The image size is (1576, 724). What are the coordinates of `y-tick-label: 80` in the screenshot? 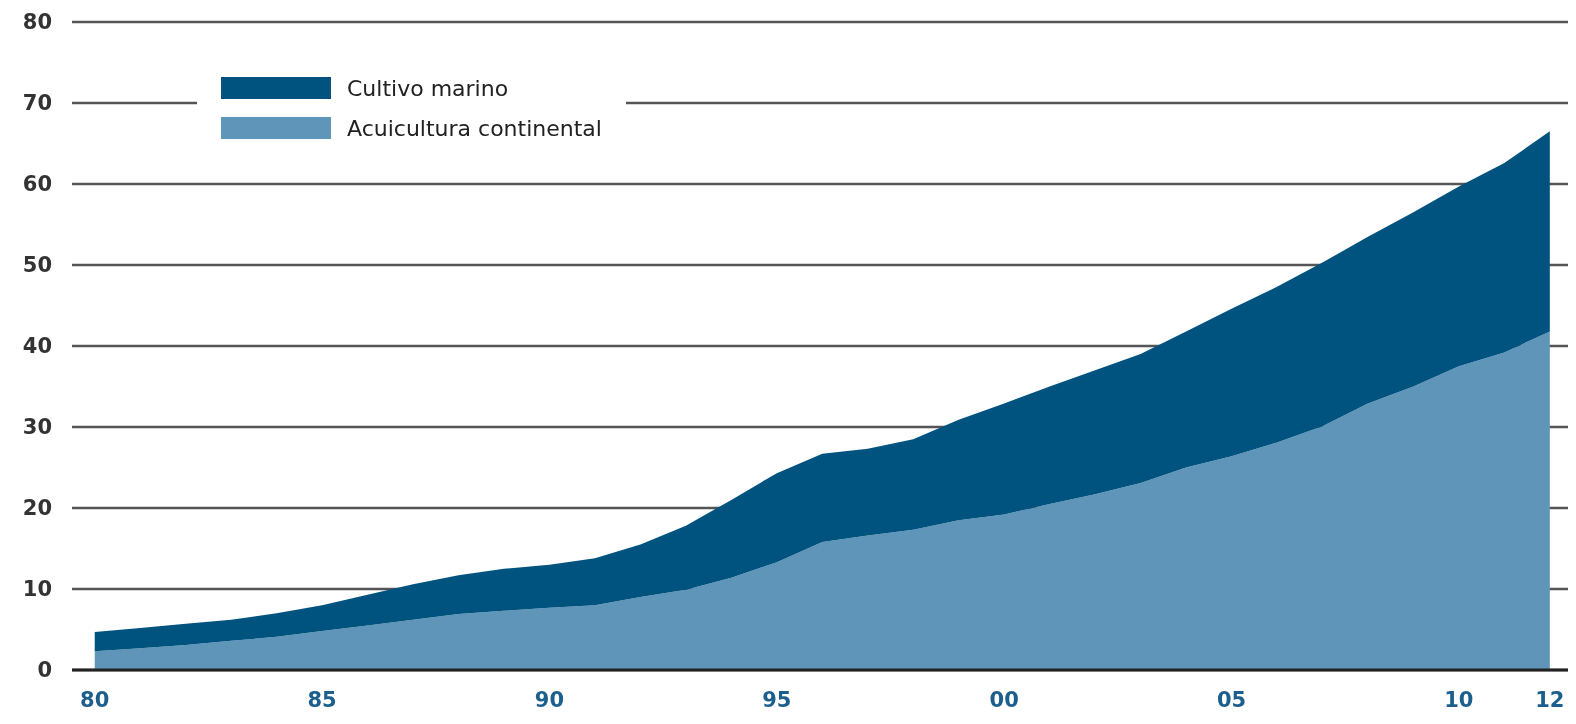 It's located at (37, 22).